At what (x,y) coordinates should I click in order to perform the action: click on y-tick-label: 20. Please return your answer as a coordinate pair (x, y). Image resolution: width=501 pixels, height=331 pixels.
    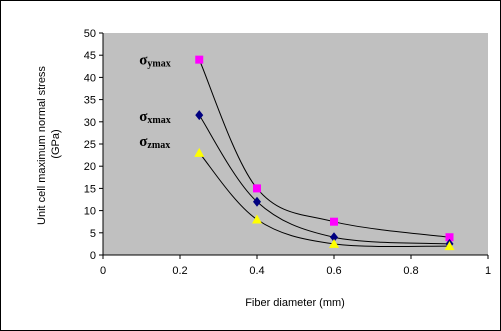
    Looking at the image, I should click on (90, 167).